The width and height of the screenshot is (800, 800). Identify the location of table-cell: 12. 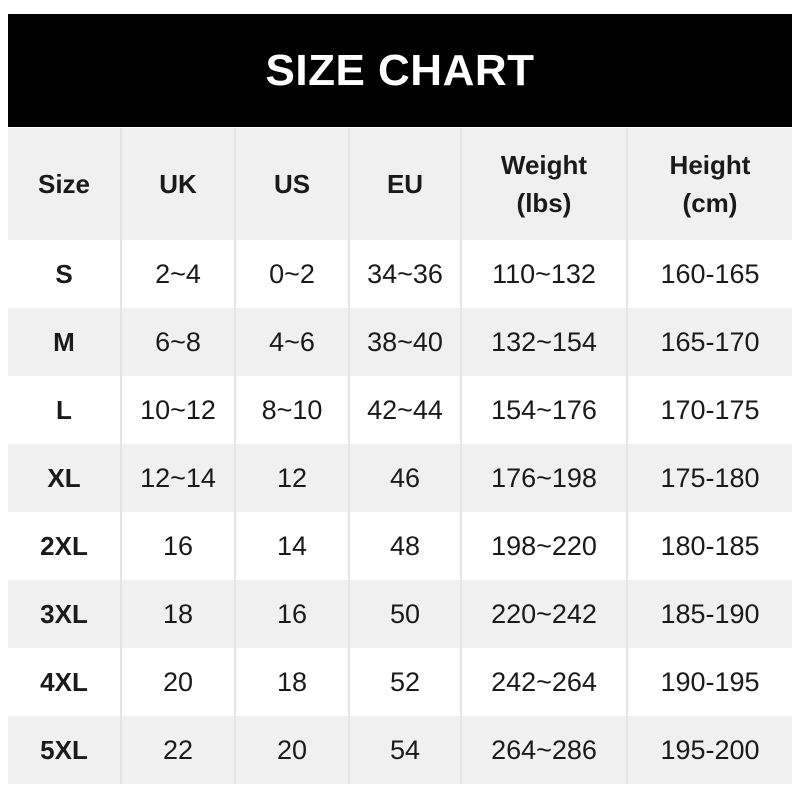
(292, 478).